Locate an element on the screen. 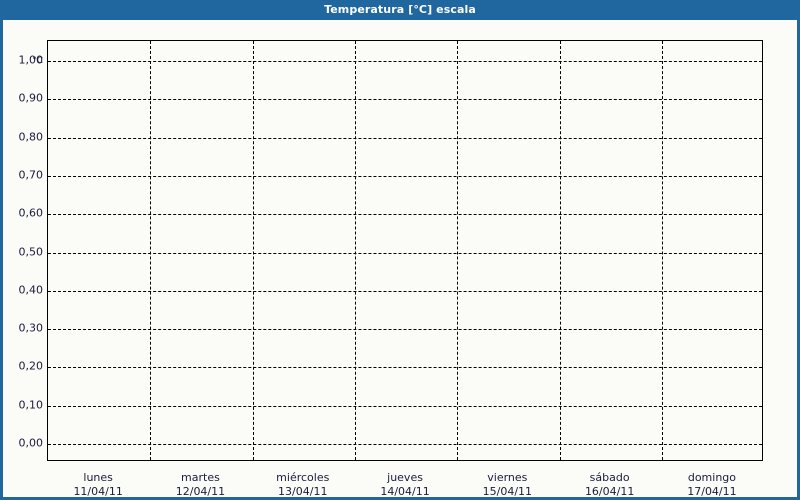  y-axis-tick-label: 0,50 is located at coordinates (31, 251).